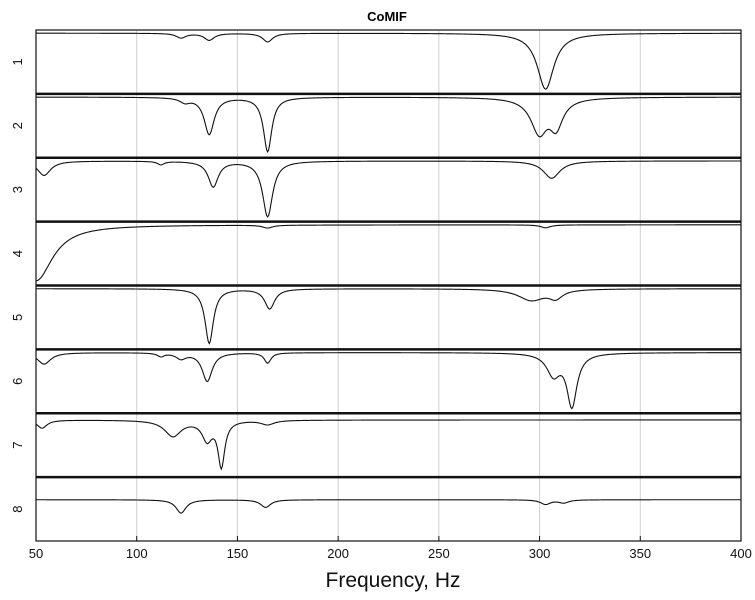 This screenshot has height=600, width=755. Describe the element at coordinates (741, 553) in the screenshot. I see `x-tick-label: 400` at that location.